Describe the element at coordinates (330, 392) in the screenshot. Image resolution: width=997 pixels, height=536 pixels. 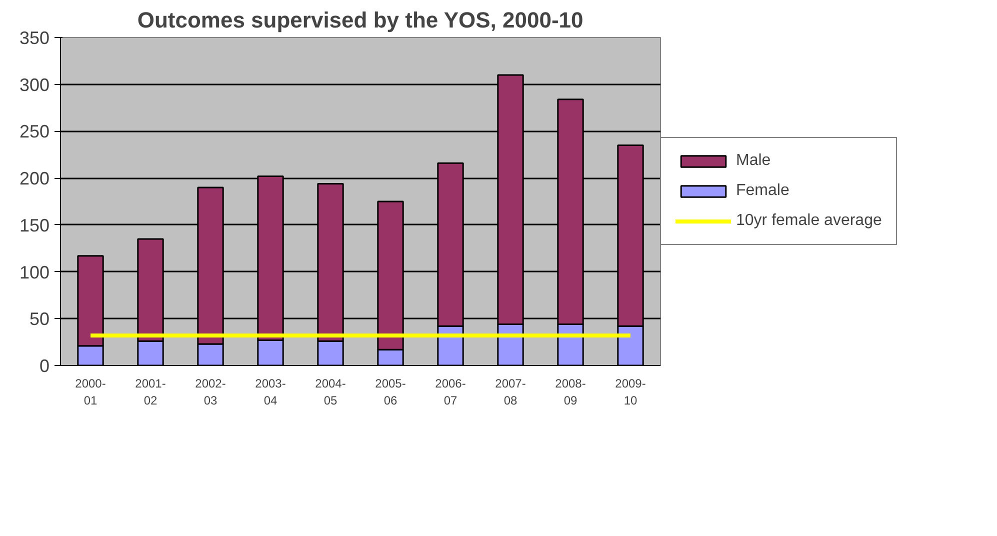
I see `x-tick-label: 2004-05` at that location.